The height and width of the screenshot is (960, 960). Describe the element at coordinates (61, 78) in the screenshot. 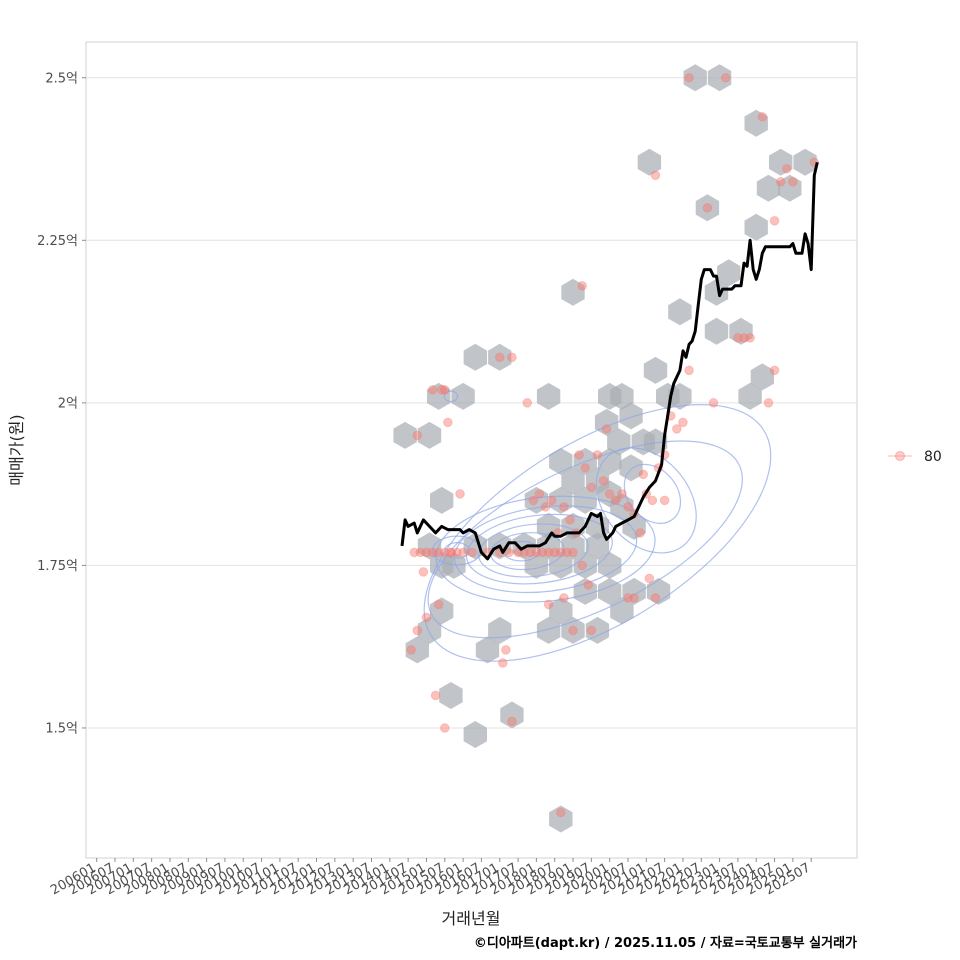

I see `y-tick-label: 2.5억` at that location.